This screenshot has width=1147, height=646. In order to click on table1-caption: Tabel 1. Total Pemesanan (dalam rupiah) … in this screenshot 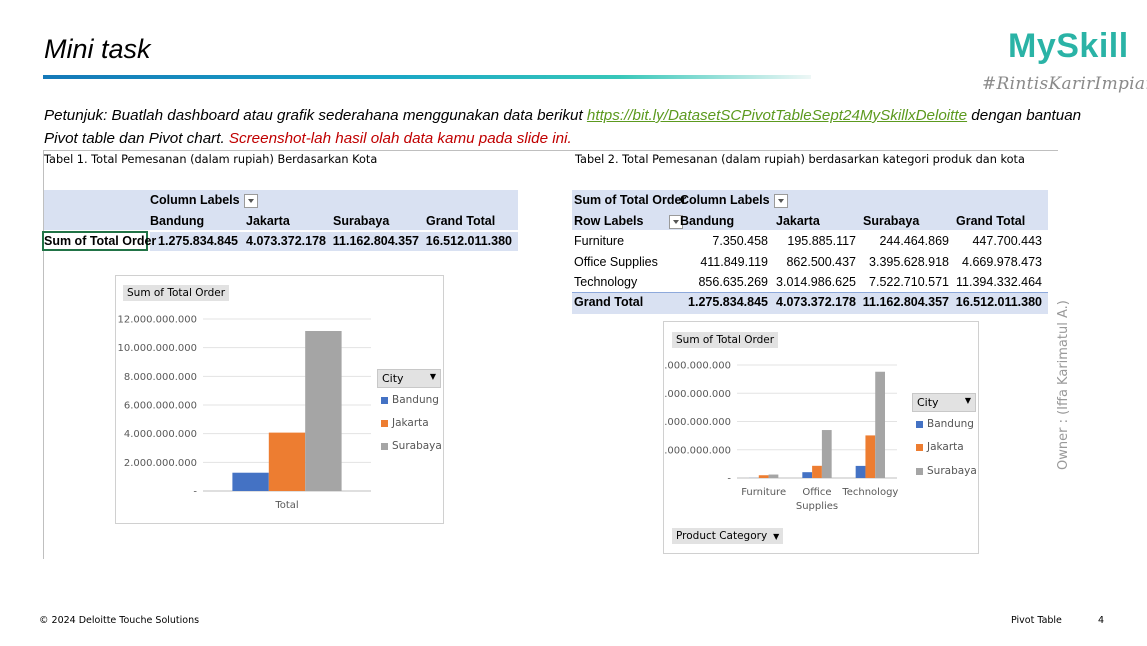, I will do `click(211, 159)`.